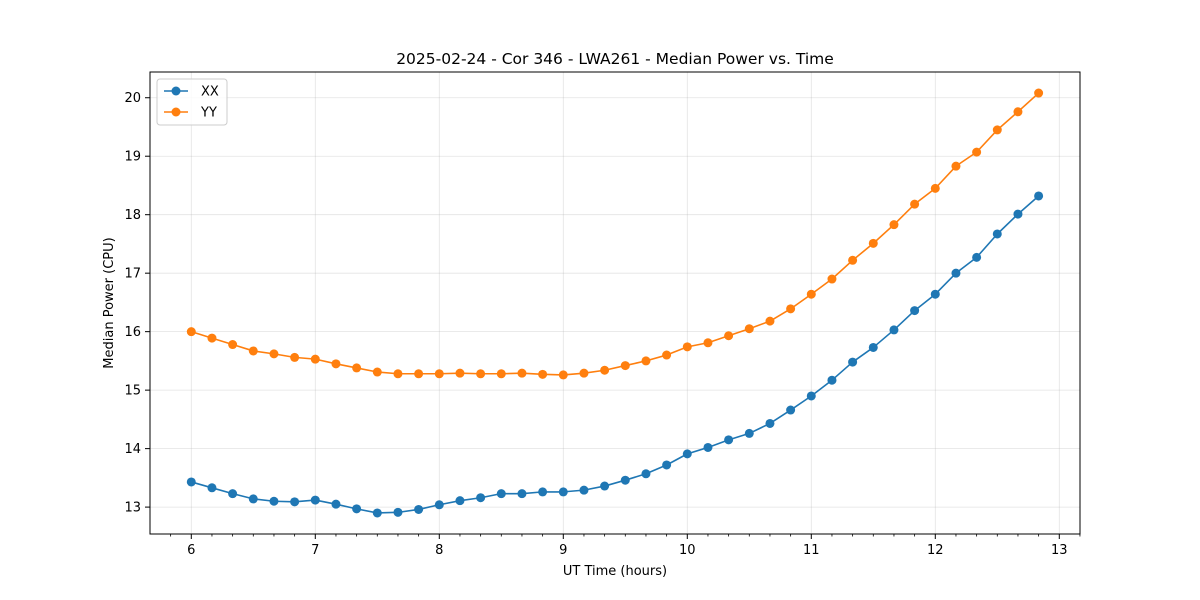 This screenshot has height=600, width=1200. Describe the element at coordinates (132, 274) in the screenshot. I see `y-tick-label: 17` at that location.